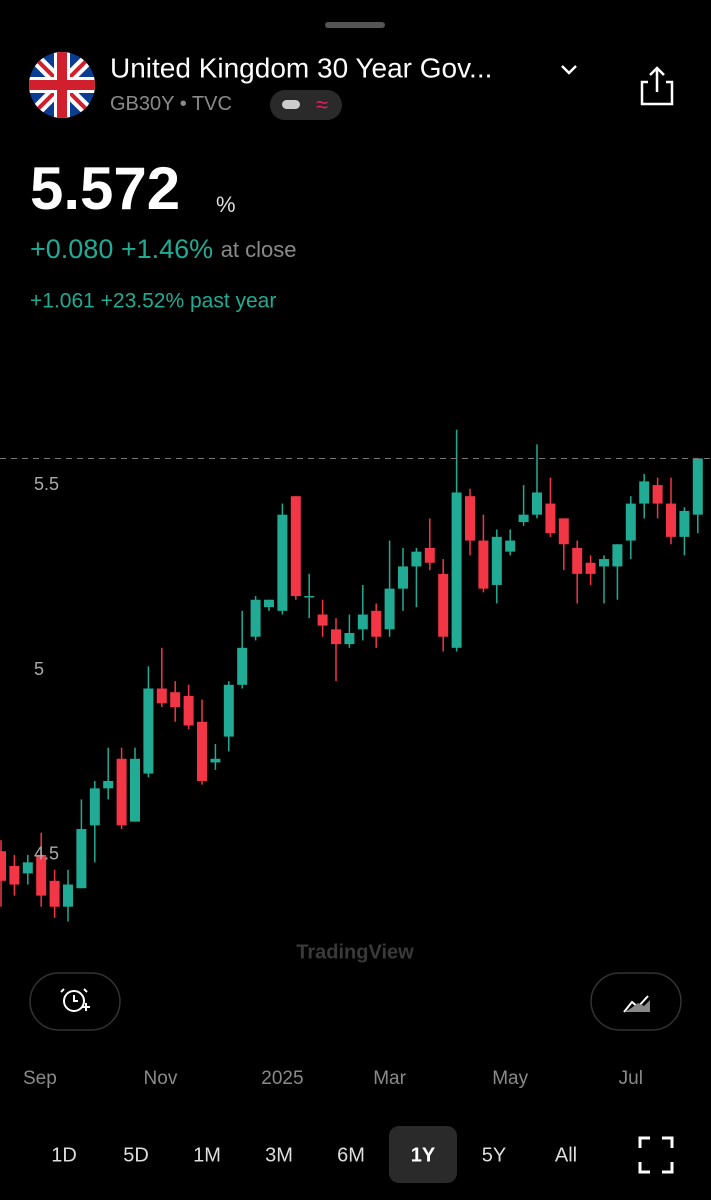 Image resolution: width=711 pixels, height=1200 pixels. Describe the element at coordinates (291, 104) in the screenshot. I see `badge-dot` at that location.